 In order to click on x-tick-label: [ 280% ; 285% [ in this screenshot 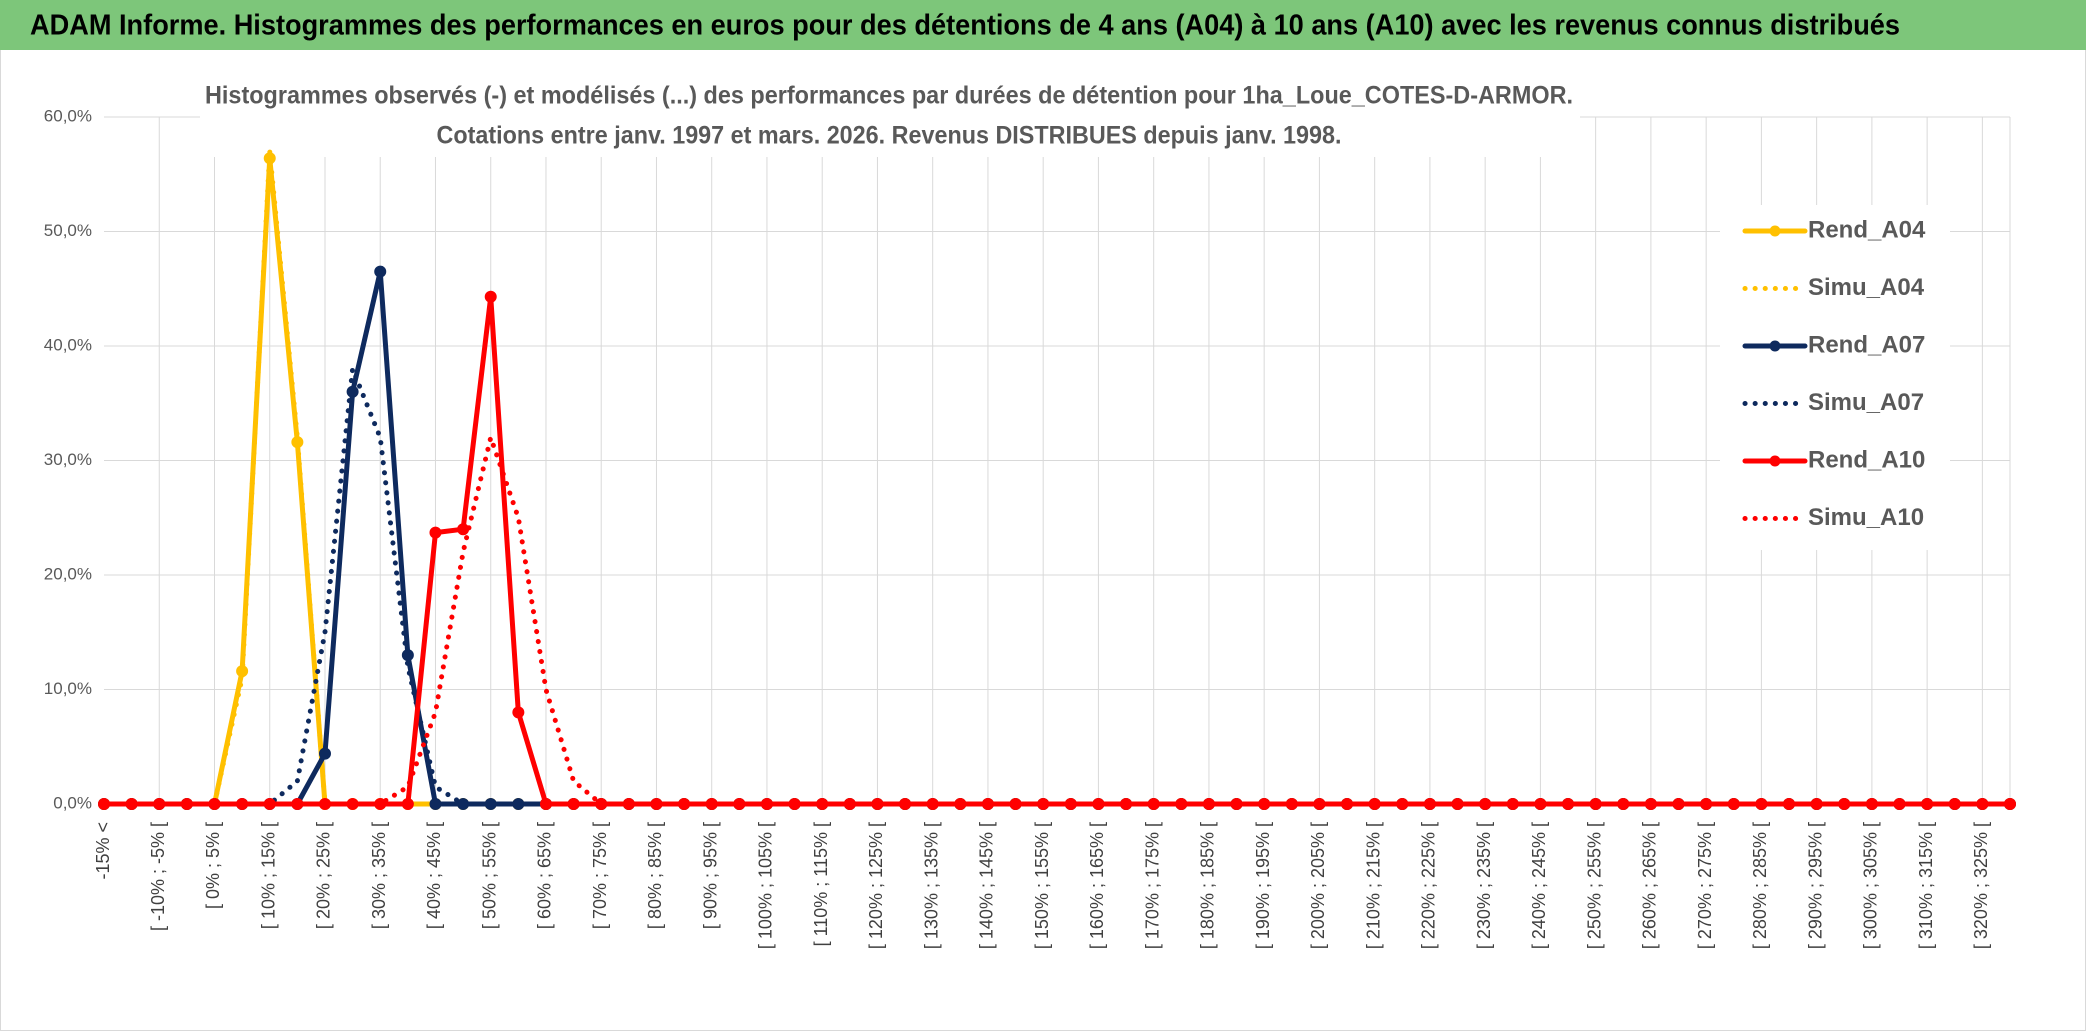, I will do `click(1760, 885)`.